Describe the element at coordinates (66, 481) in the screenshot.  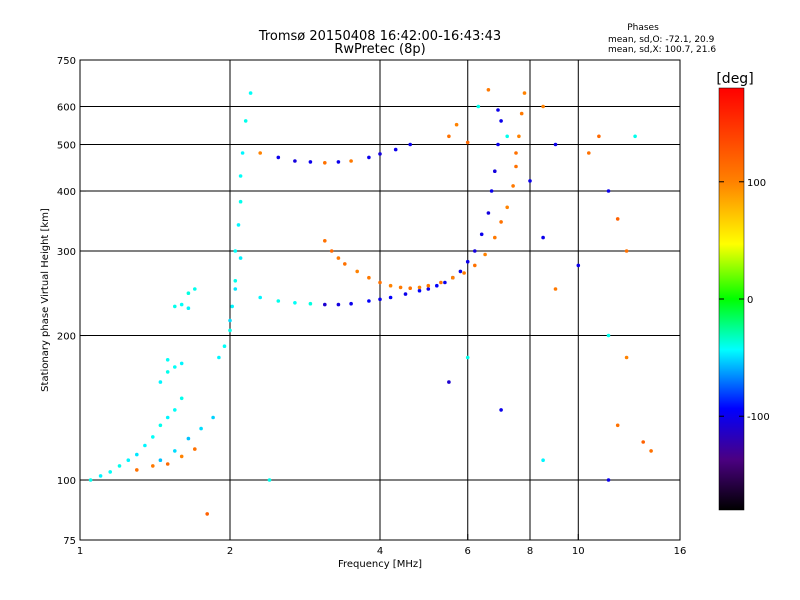
I see `y-tick-label: 100` at that location.